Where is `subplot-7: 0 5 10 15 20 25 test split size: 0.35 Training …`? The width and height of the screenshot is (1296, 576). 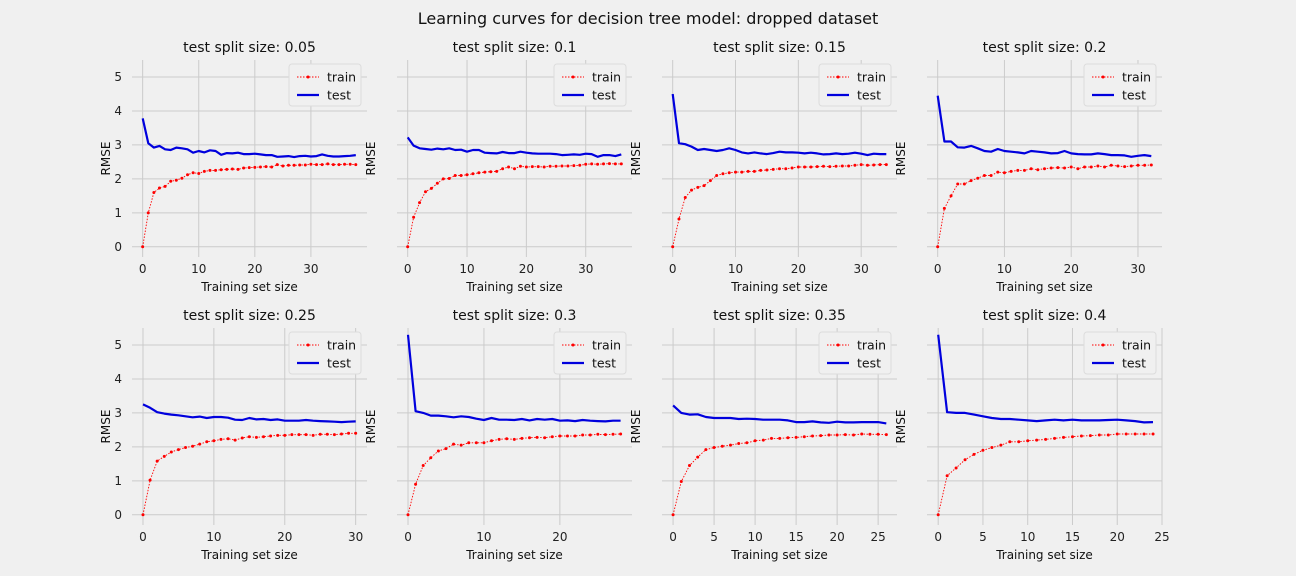 subplot-7: 0 5 10 15 20 25 test split size: 0.35 Training … is located at coordinates (763, 435).